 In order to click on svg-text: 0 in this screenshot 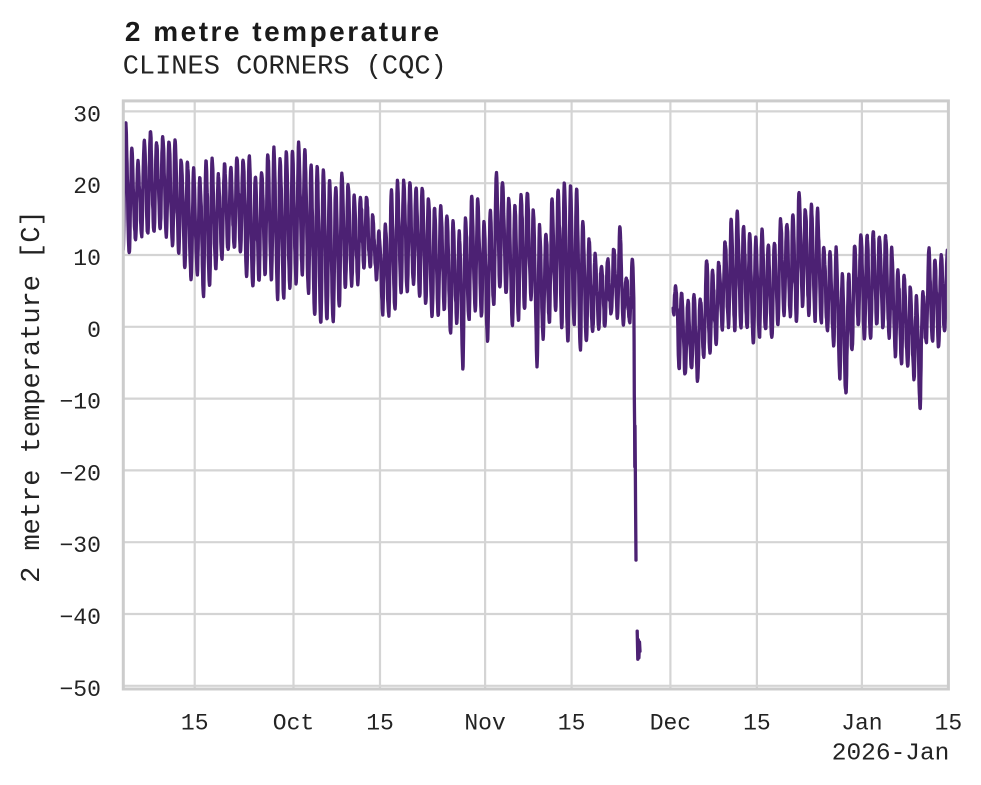, I will do `click(94, 331)`.